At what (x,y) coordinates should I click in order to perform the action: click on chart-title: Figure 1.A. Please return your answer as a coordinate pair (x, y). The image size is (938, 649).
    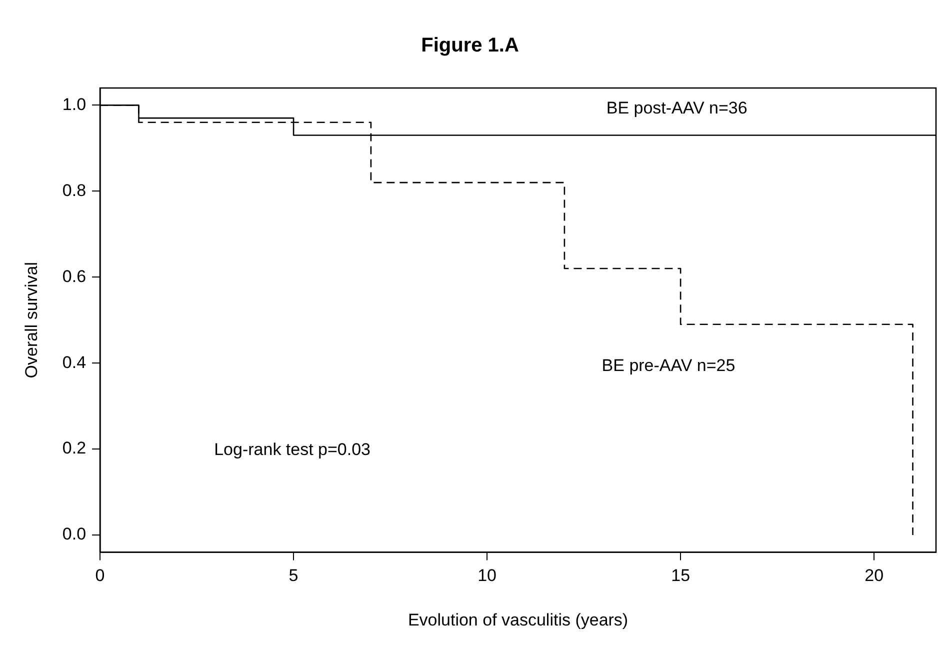
    Looking at the image, I should click on (470, 45).